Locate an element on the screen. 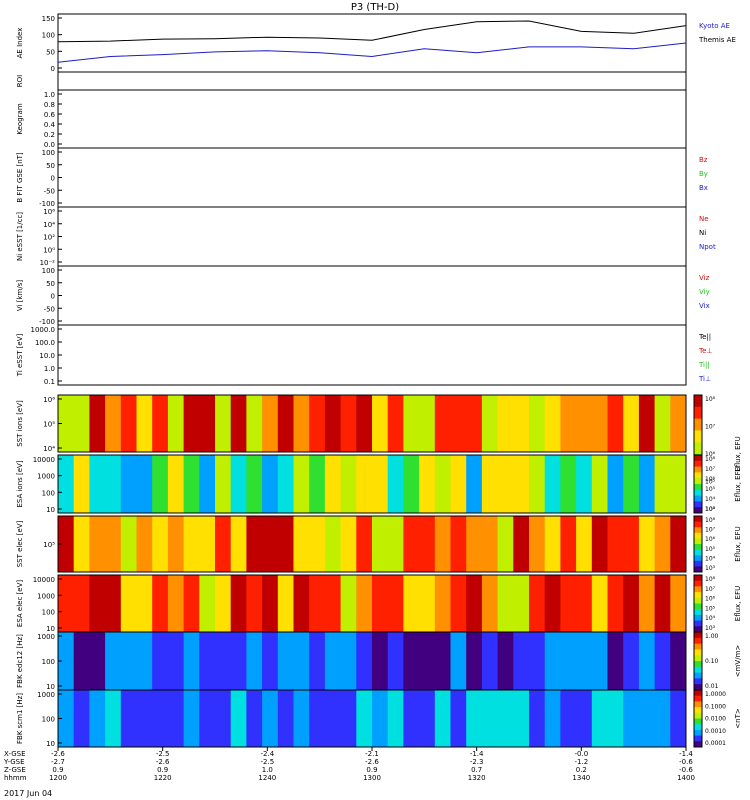  y-tick-label: -100 is located at coordinates (47, 204).